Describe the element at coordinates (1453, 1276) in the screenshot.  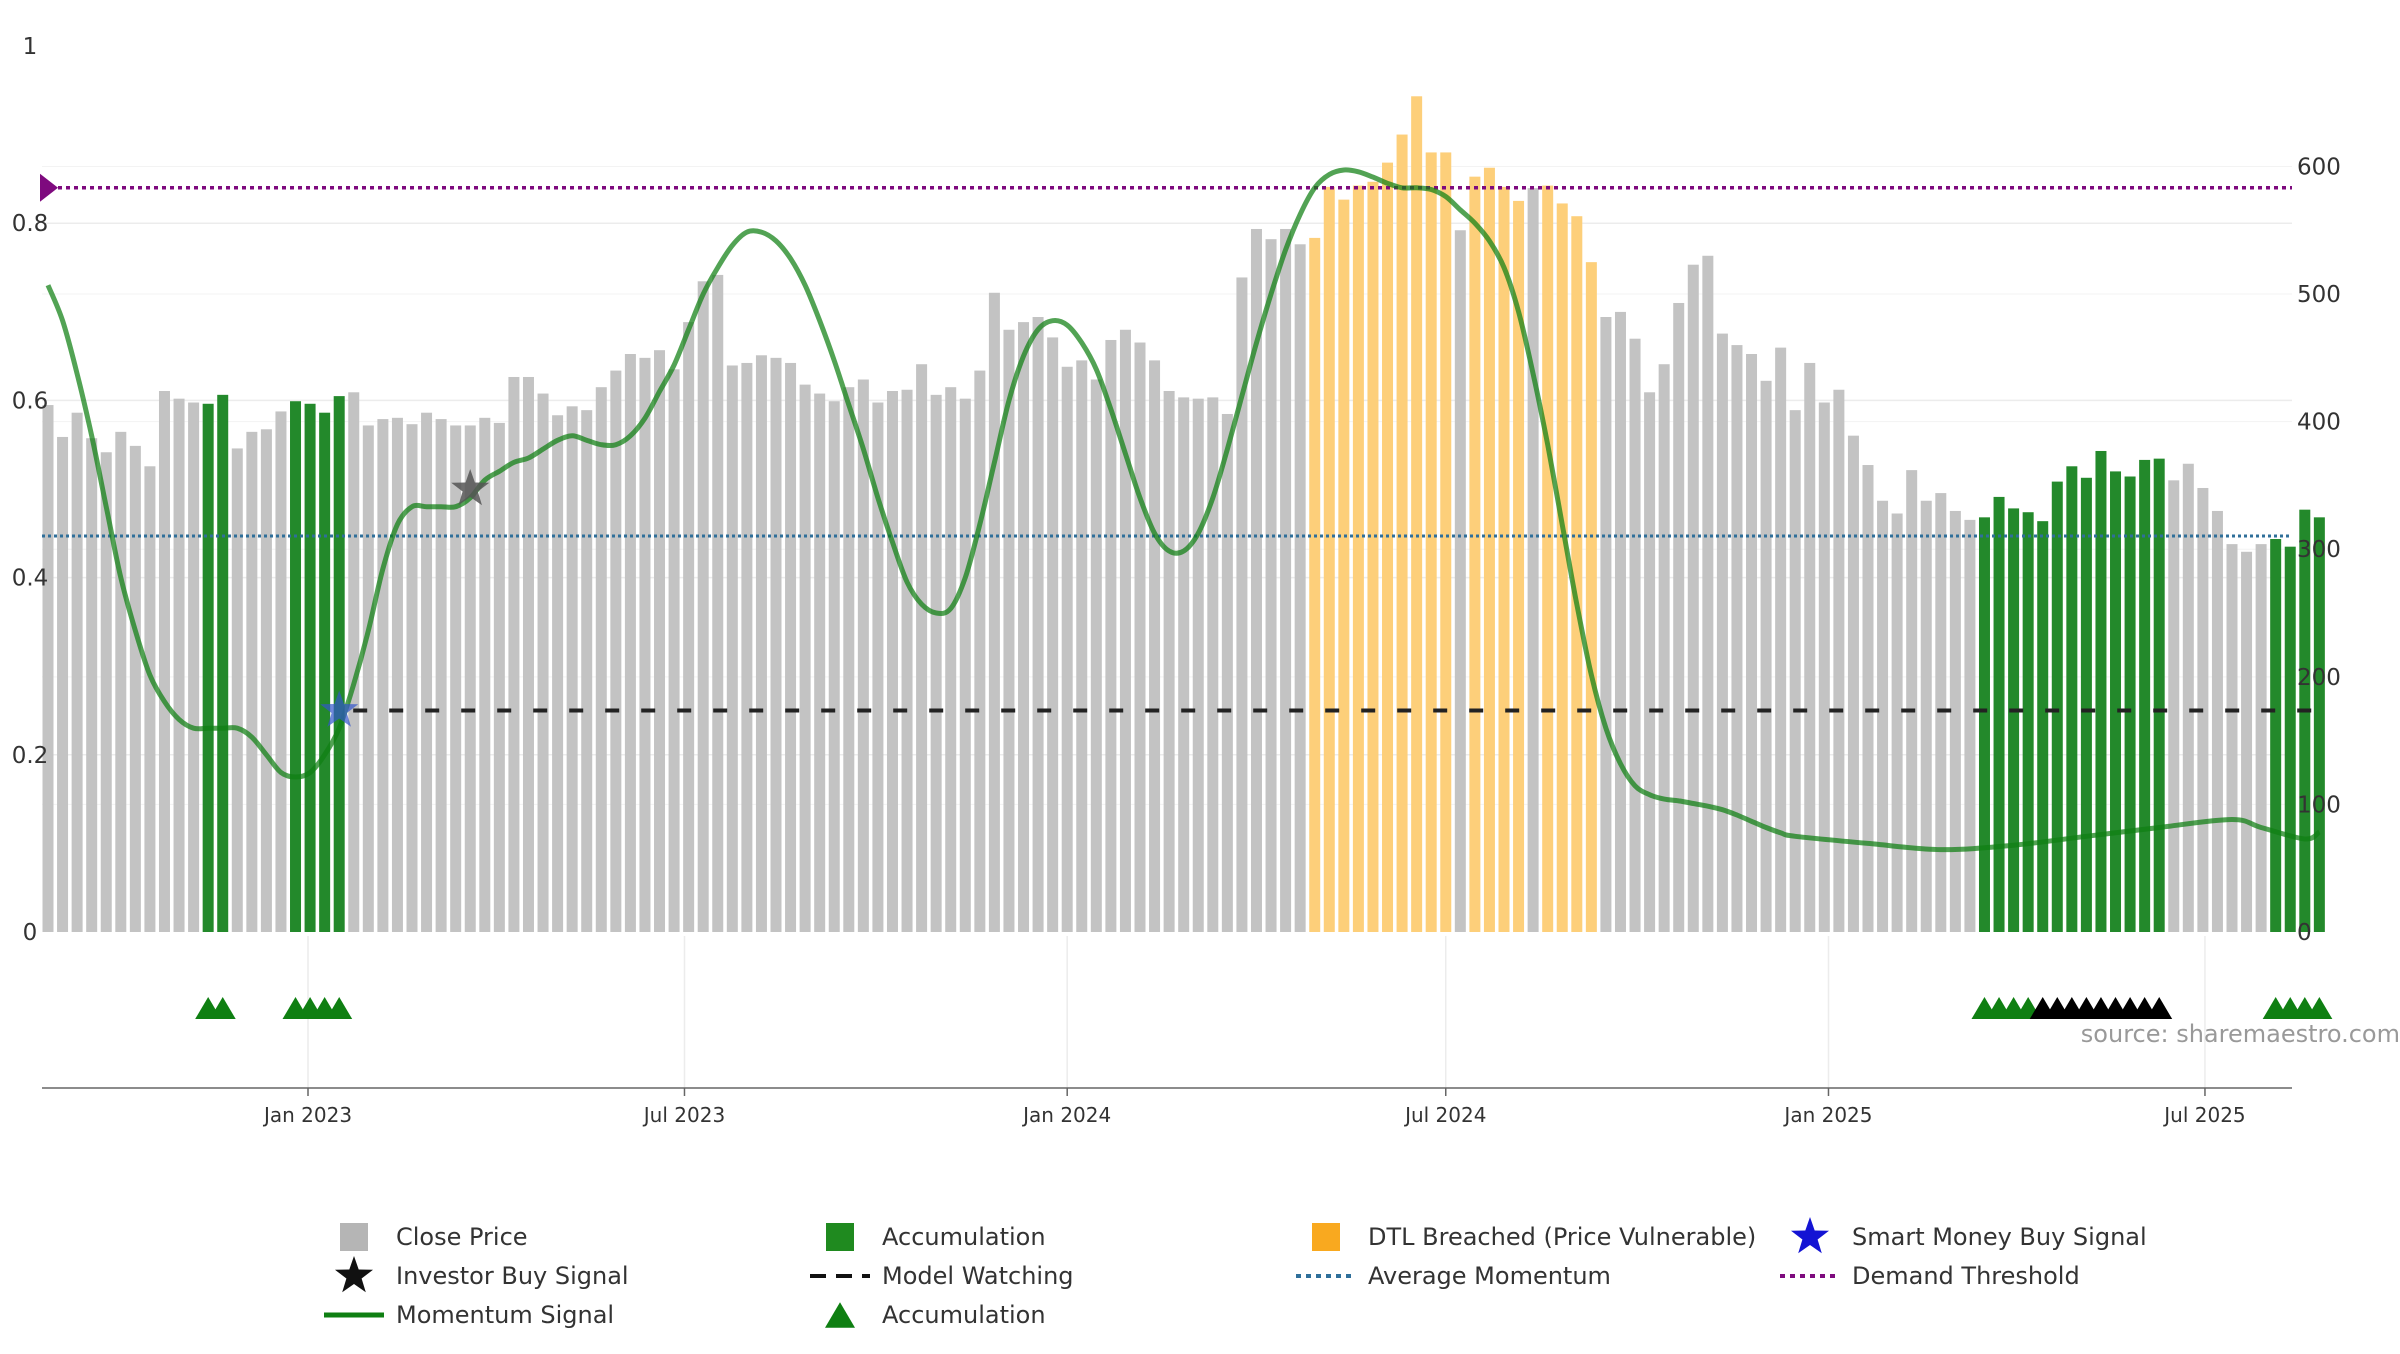
I see `legend-item: Average Momentum` at that location.